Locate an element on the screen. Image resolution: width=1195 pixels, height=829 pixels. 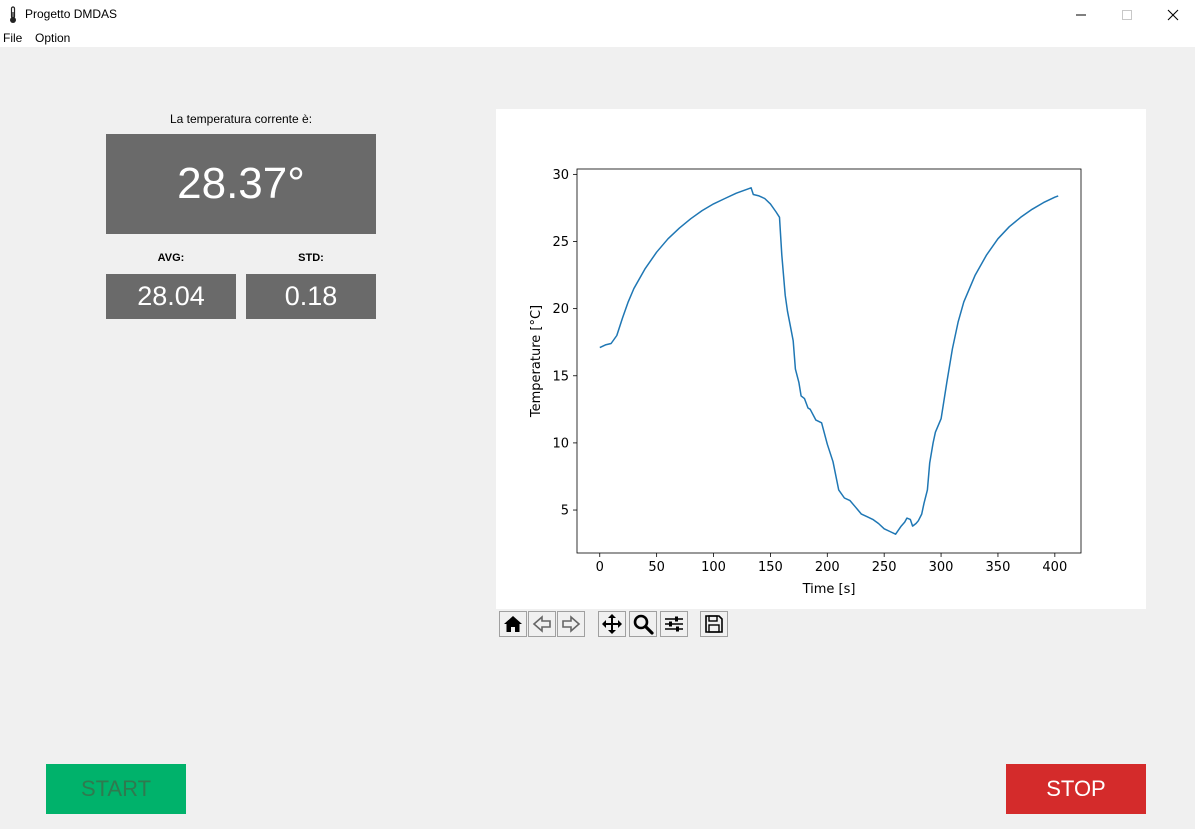
std-value: 0.18 is located at coordinates (311, 296).